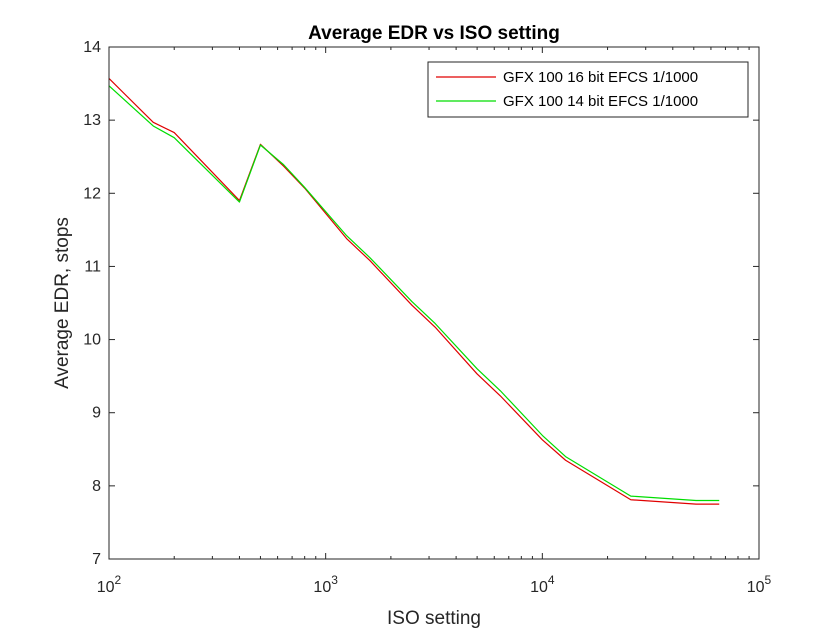 This screenshot has height=630, width=840. Describe the element at coordinates (92, 47) in the screenshot. I see `y-tick-label: 14` at that location.